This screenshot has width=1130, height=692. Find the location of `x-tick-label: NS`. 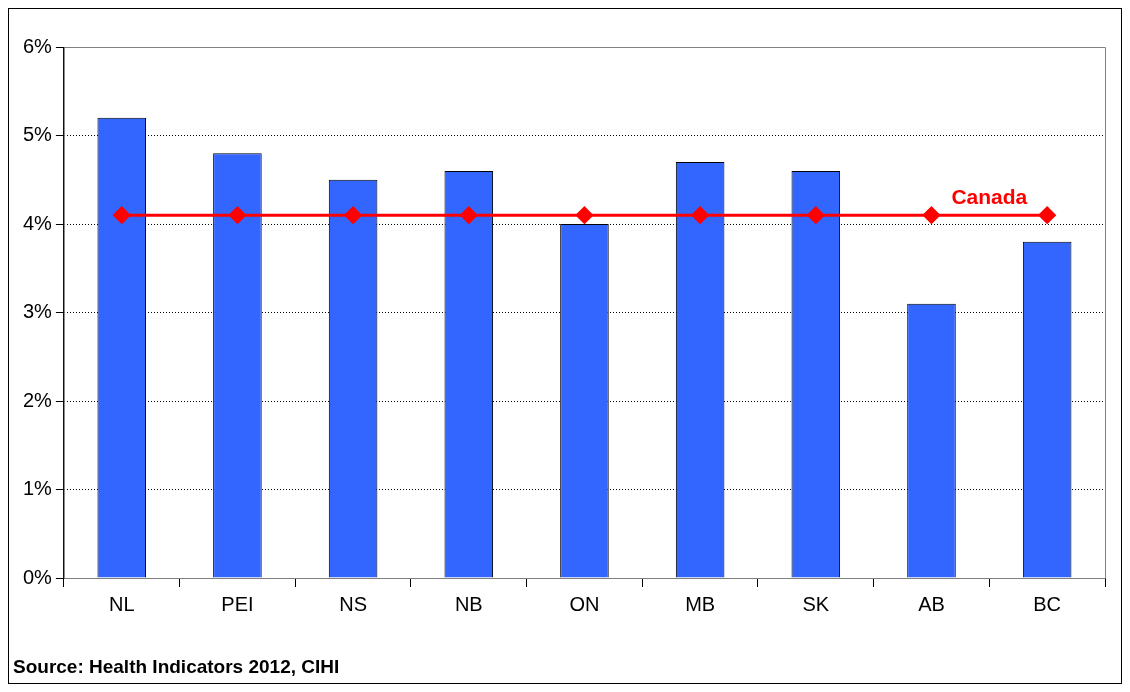

x-tick-label: NS is located at coordinates (353, 603).